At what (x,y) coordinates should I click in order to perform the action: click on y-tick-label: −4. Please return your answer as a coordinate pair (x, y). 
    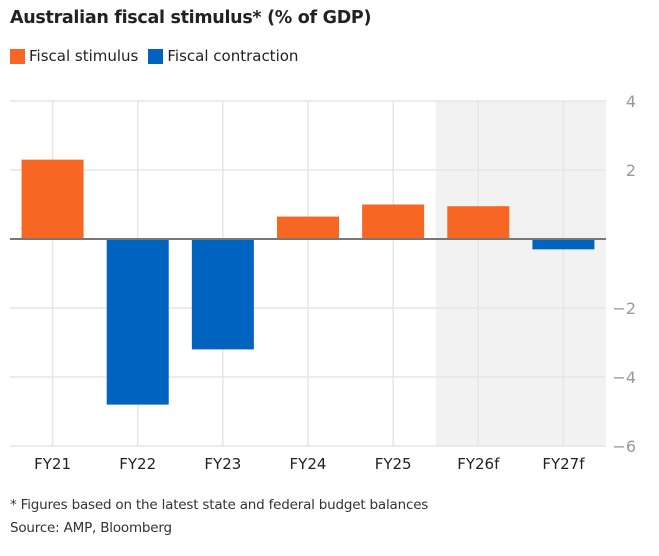
    Looking at the image, I should click on (624, 377).